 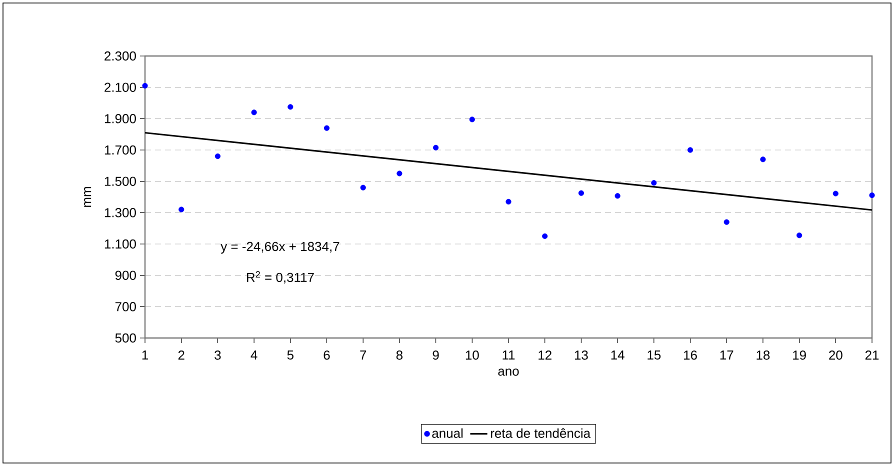 I want to click on x-tick-label: 21, so click(x=872, y=355).